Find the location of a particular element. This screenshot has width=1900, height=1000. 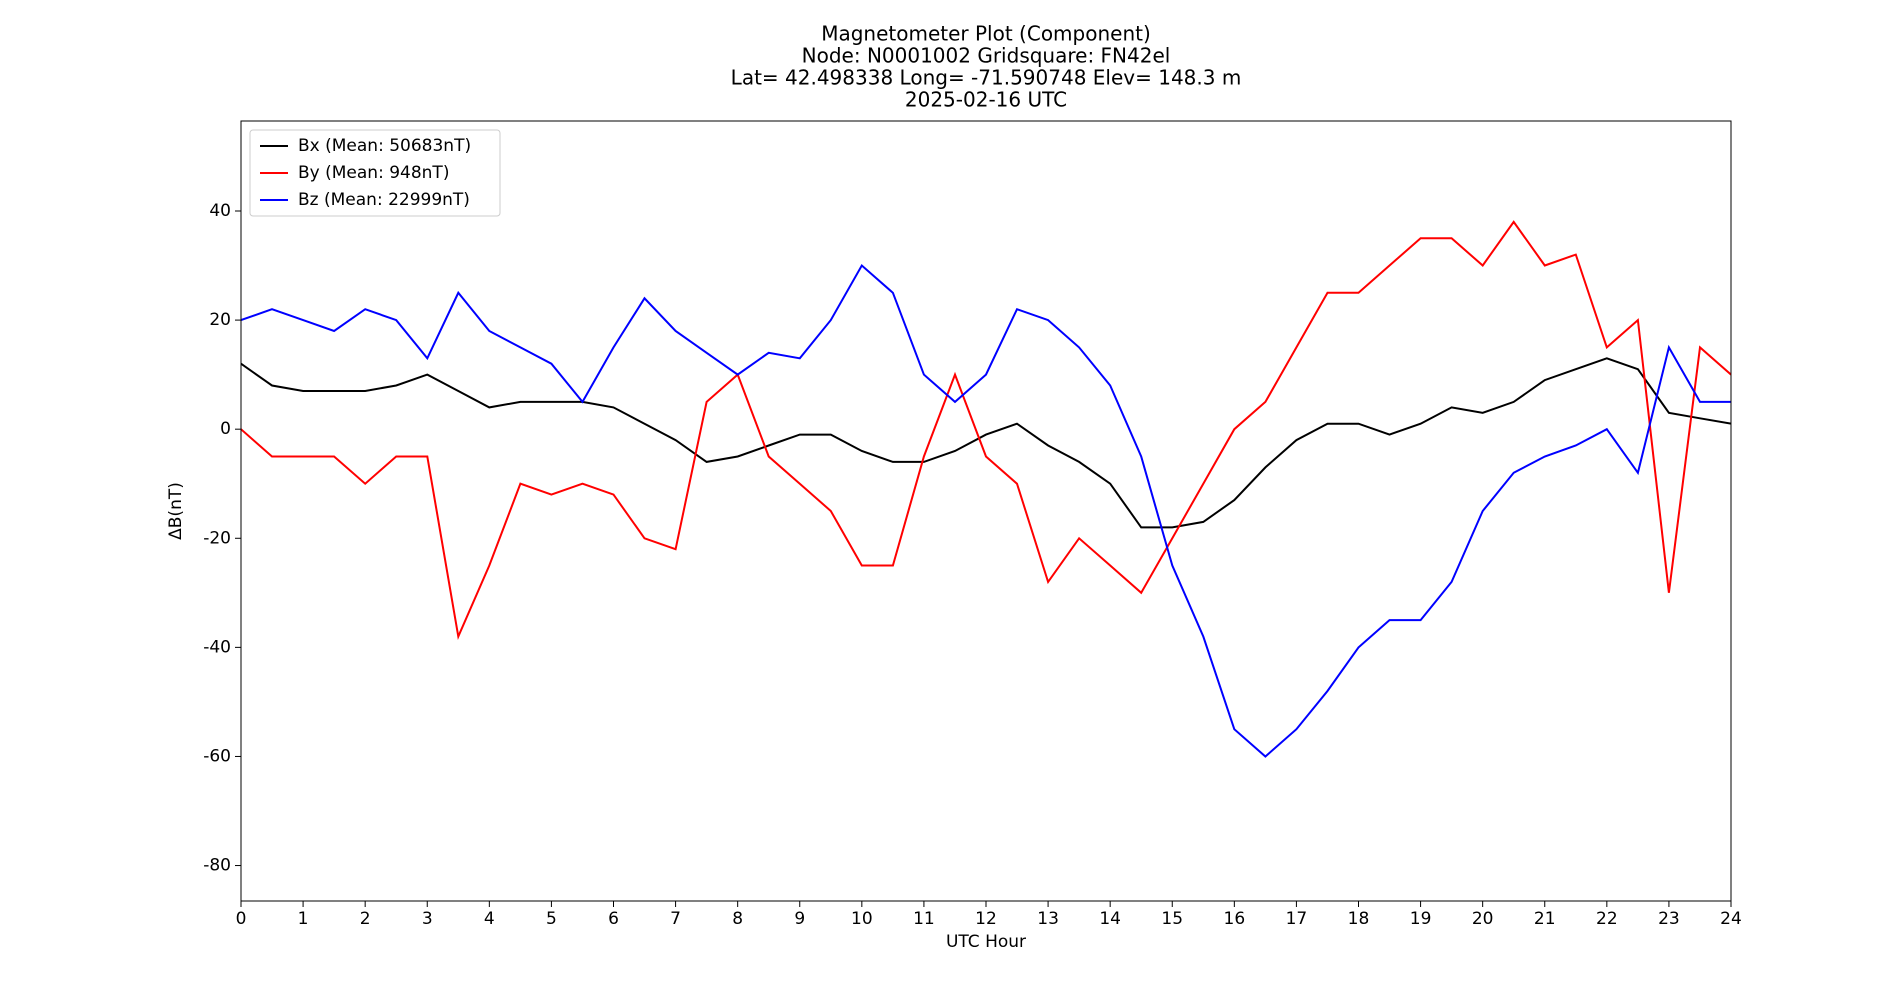

x-tick-label: 23 is located at coordinates (1669, 919).